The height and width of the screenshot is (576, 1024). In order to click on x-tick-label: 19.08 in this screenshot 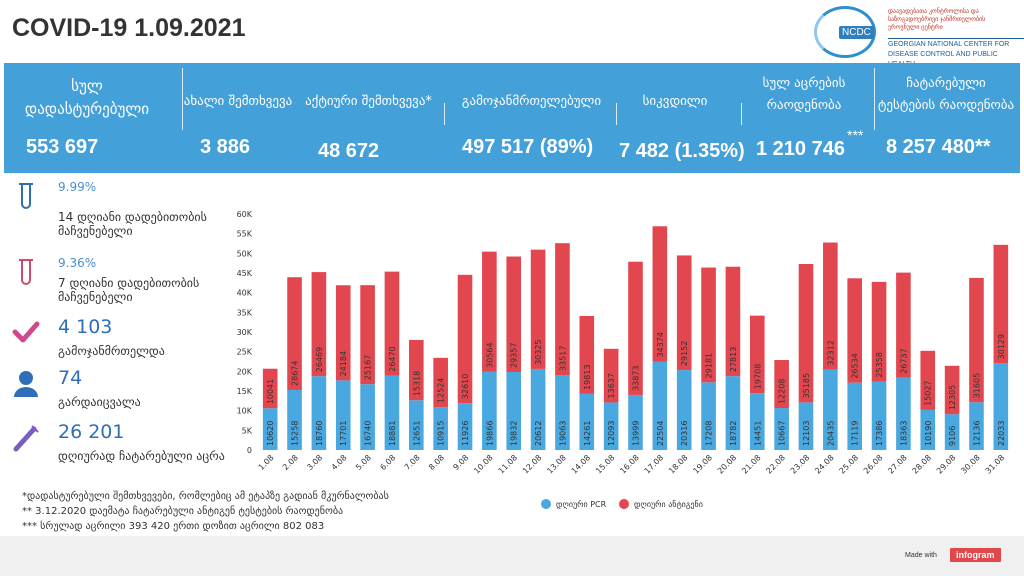, I will do `click(702, 464)`.